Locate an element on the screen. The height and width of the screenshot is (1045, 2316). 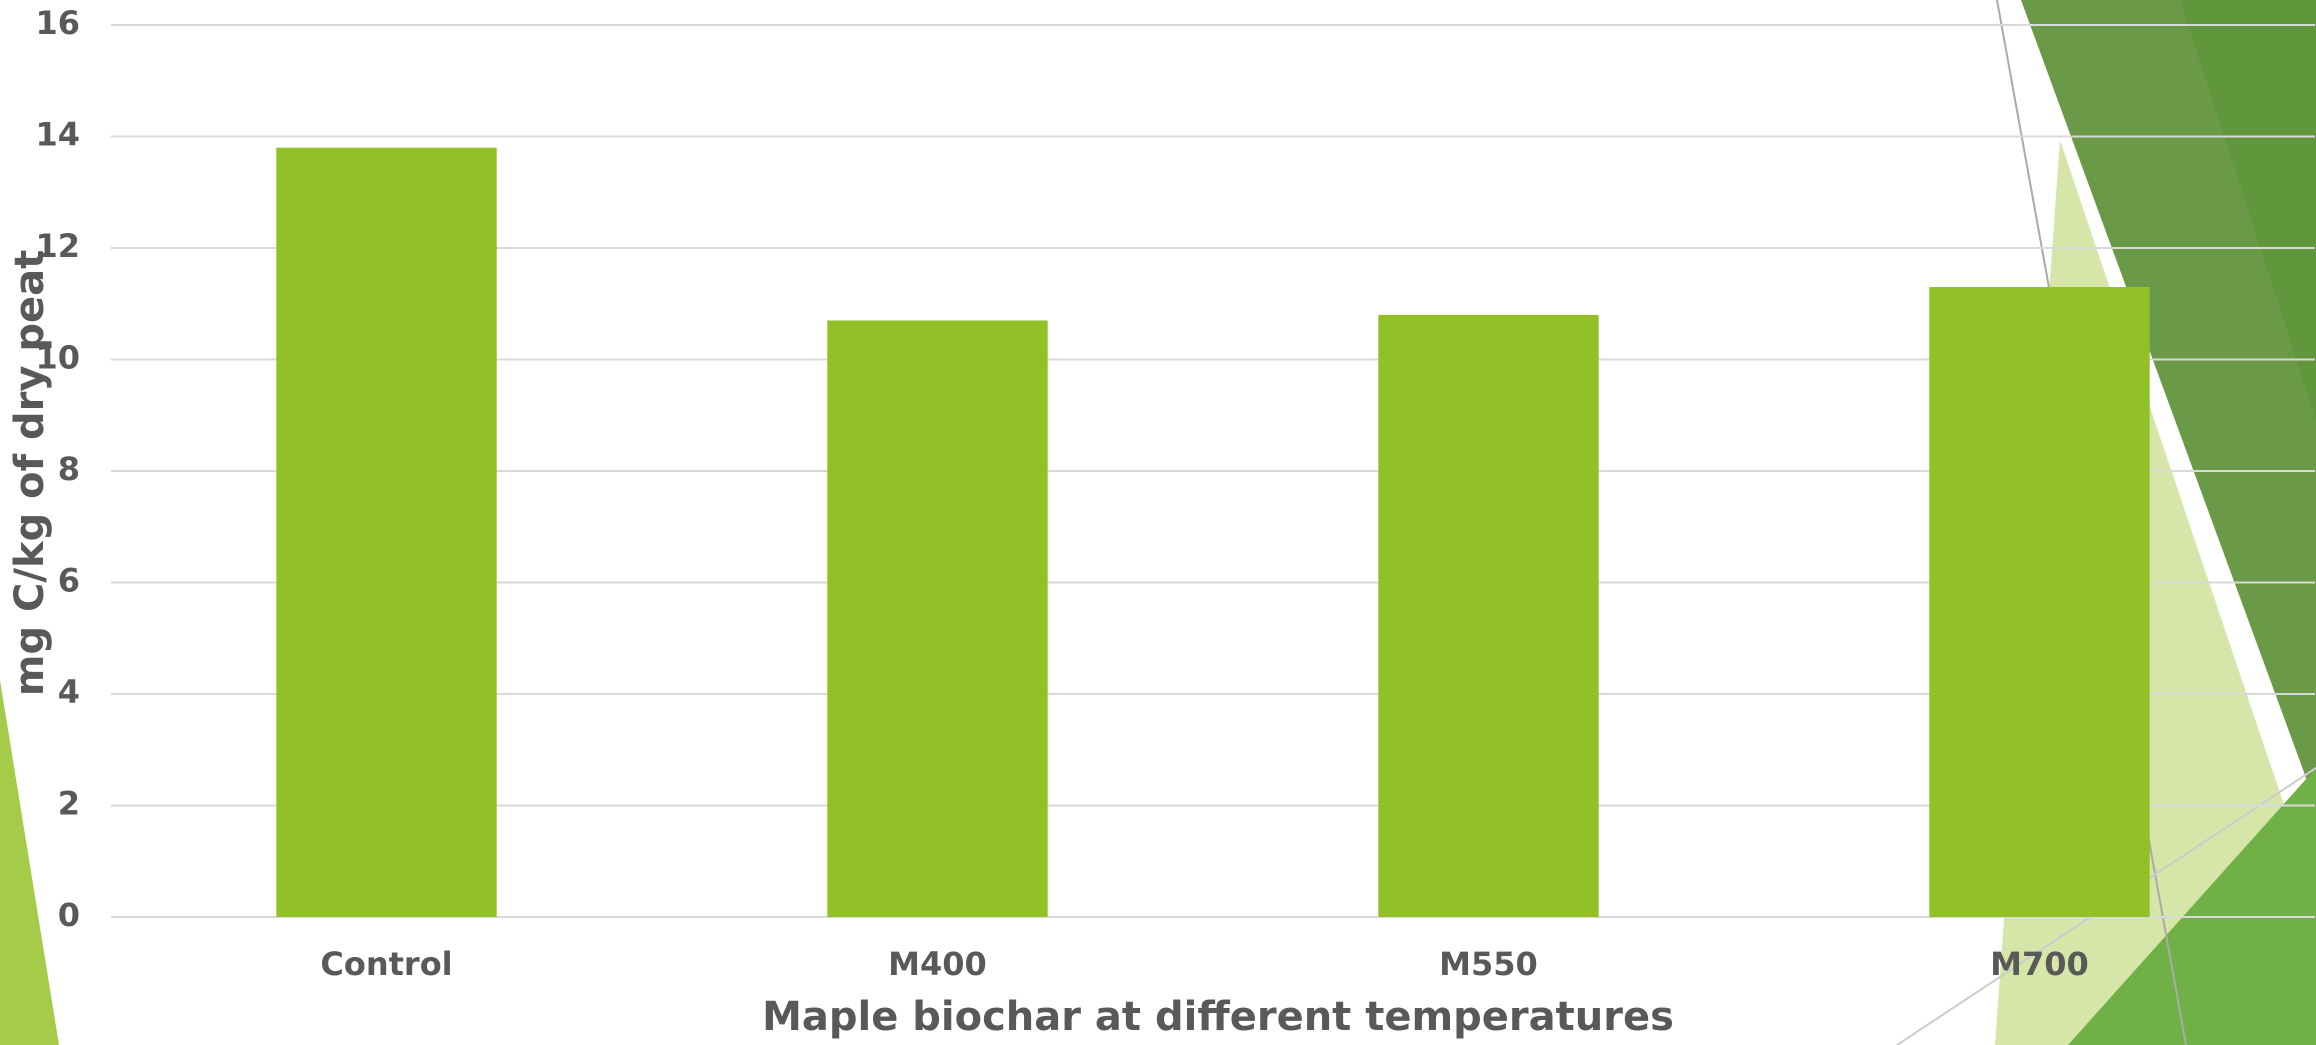
x-tick-label: Control is located at coordinates (386, 964).